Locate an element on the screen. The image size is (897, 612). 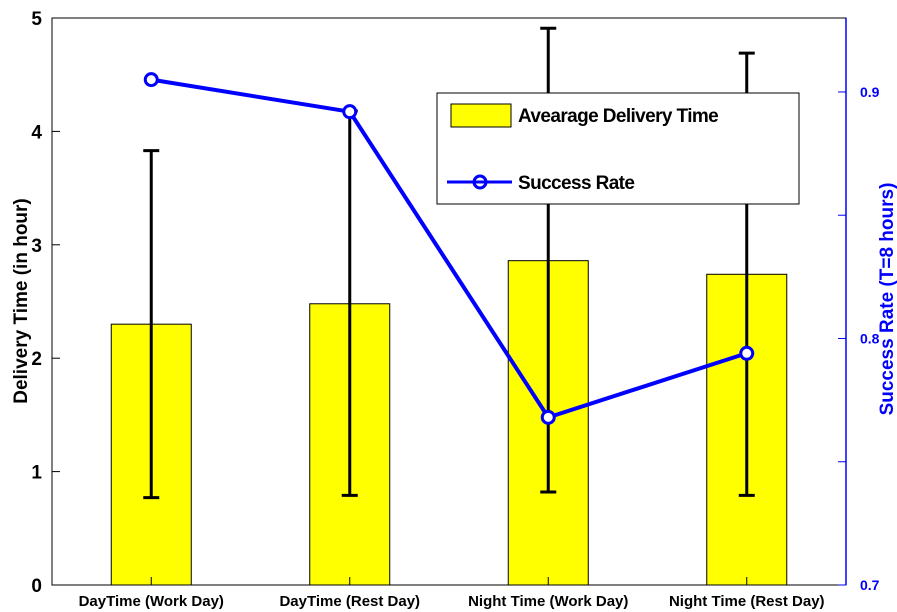
y-right-tick-label: 0.8 is located at coordinates (870, 338).